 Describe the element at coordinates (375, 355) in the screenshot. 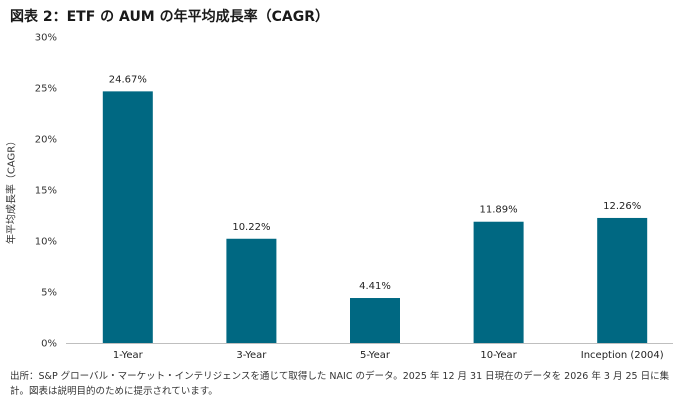

I see `x-tick-label: 5-Year` at that location.